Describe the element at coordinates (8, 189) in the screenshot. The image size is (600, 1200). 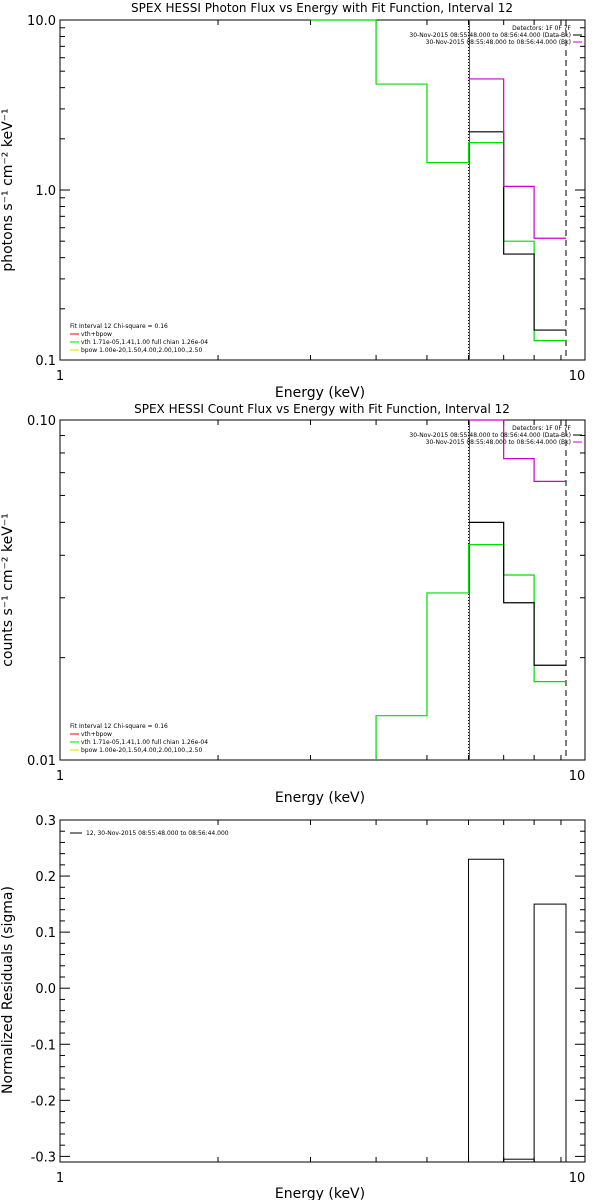
I see `panel1-ylabel: photons s⁻¹ cm⁻² keV⁻¹` at that location.